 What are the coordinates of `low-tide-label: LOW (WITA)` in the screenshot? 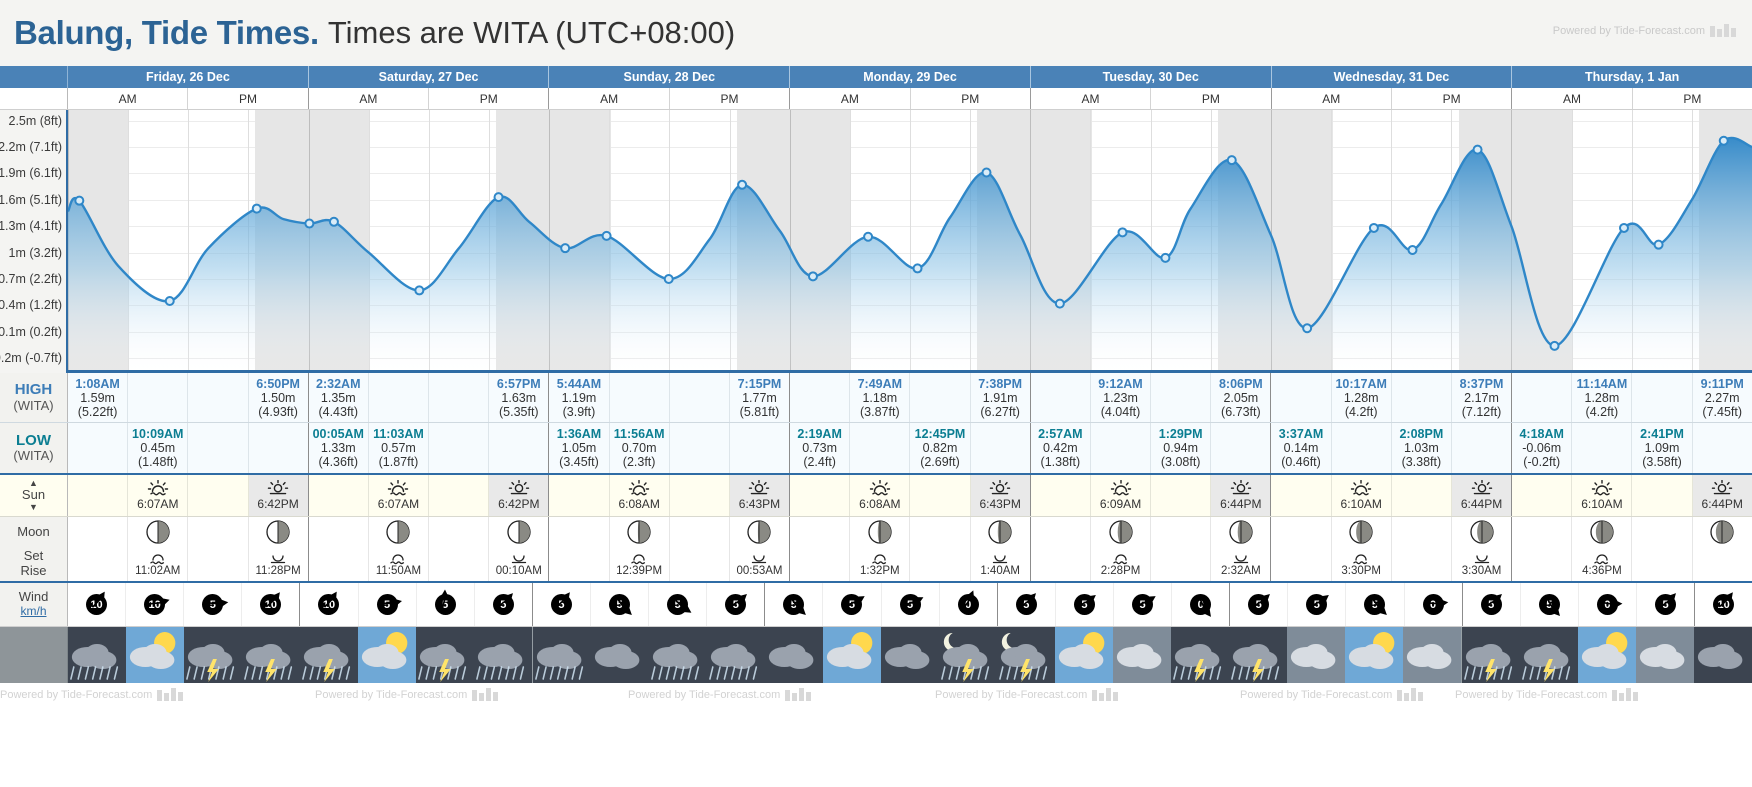 It's located at (34, 448).